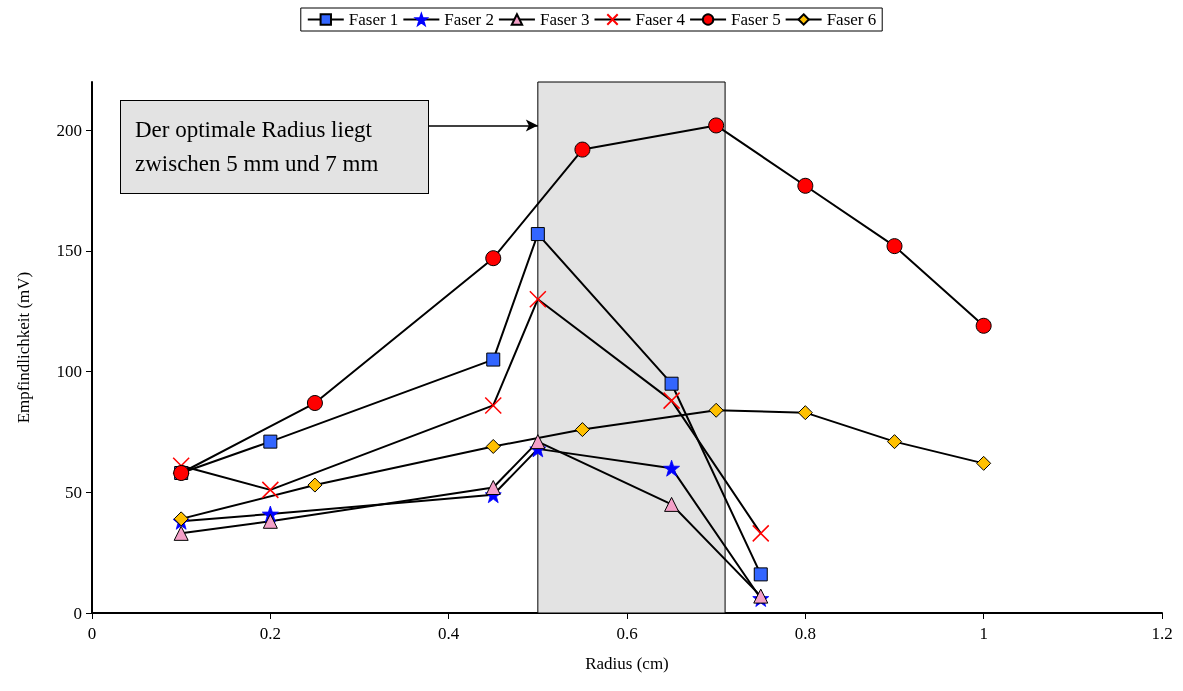  What do you see at coordinates (274, 147) in the screenshot?
I see `annotation: Der optimale Radius liegt zwischen 5 mm und 7 mm` at bounding box center [274, 147].